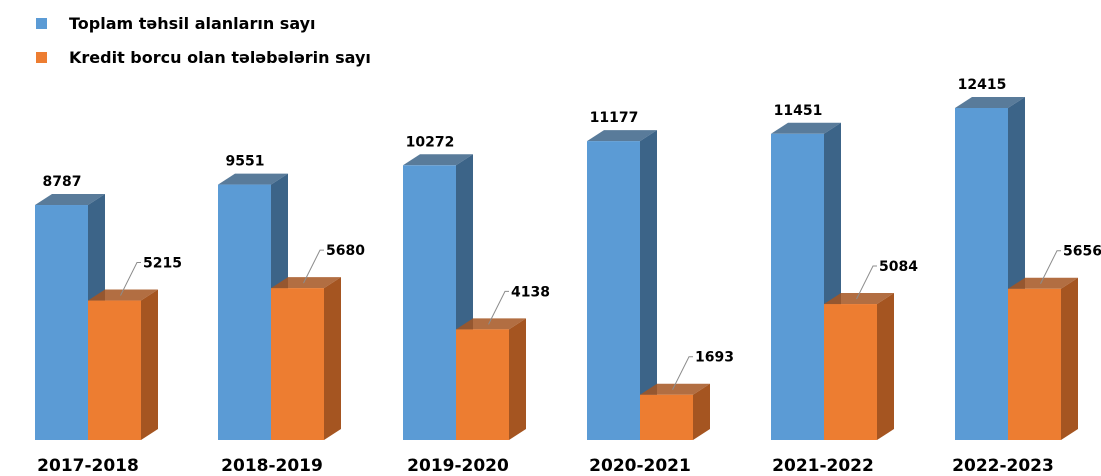 The width and height of the screenshot is (1101, 476). I want to click on legend-item-series-2: Kredit borcu olan tələbələrin sayı, so click(203, 57).